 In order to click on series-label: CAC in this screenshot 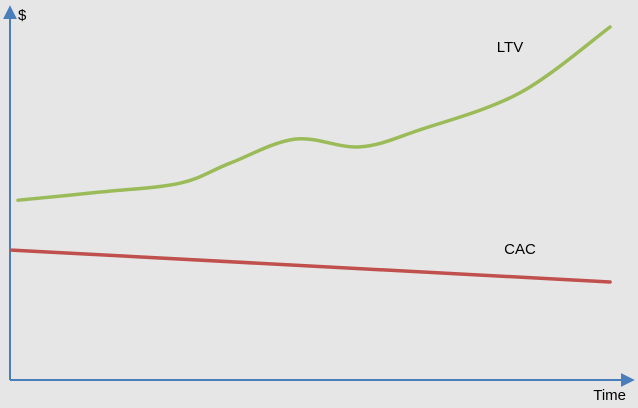, I will do `click(520, 249)`.